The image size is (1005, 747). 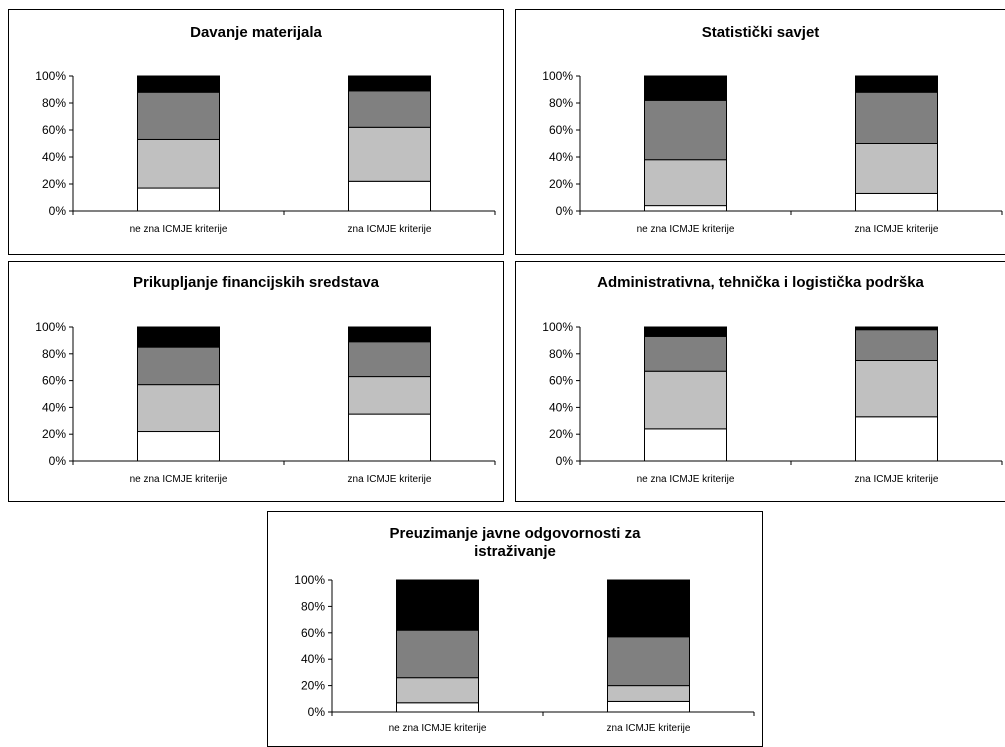 I want to click on chart-title: istraživanje, so click(x=515, y=551).